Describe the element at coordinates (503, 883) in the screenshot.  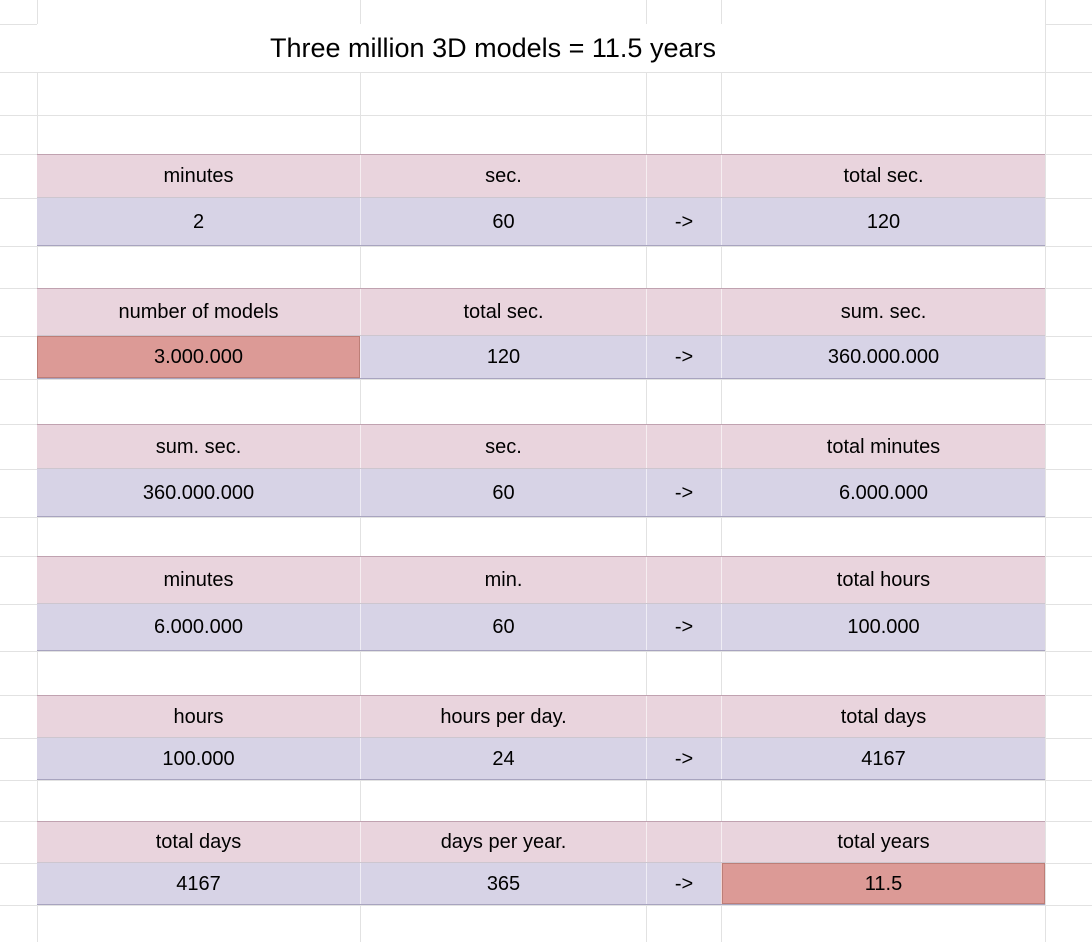
I see `value-cell: 365` at that location.